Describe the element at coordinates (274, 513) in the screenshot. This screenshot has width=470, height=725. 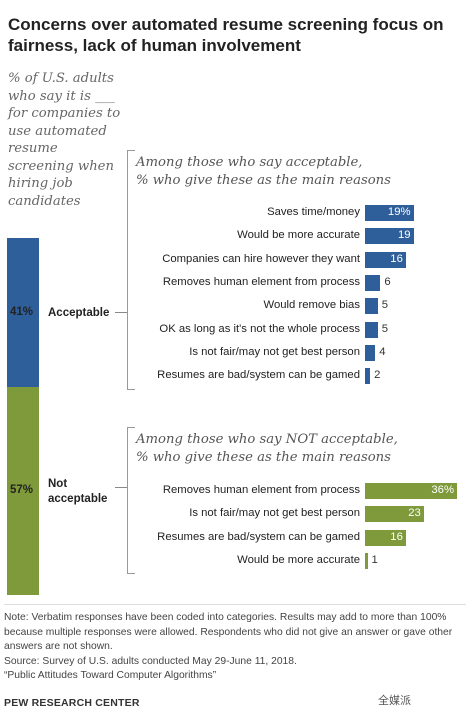
I see `not-acceptable-reason-label: Is not fair/may not get best person` at that location.